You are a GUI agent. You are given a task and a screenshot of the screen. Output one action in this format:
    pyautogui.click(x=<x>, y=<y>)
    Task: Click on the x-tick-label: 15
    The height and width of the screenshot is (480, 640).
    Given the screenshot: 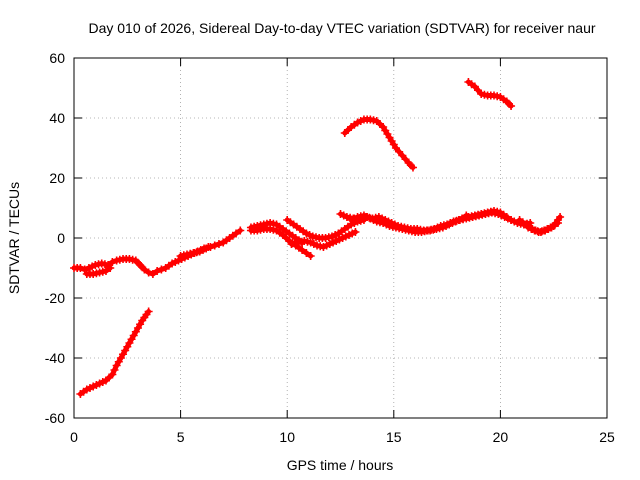 What is the action you would take?
    pyautogui.click(x=394, y=437)
    